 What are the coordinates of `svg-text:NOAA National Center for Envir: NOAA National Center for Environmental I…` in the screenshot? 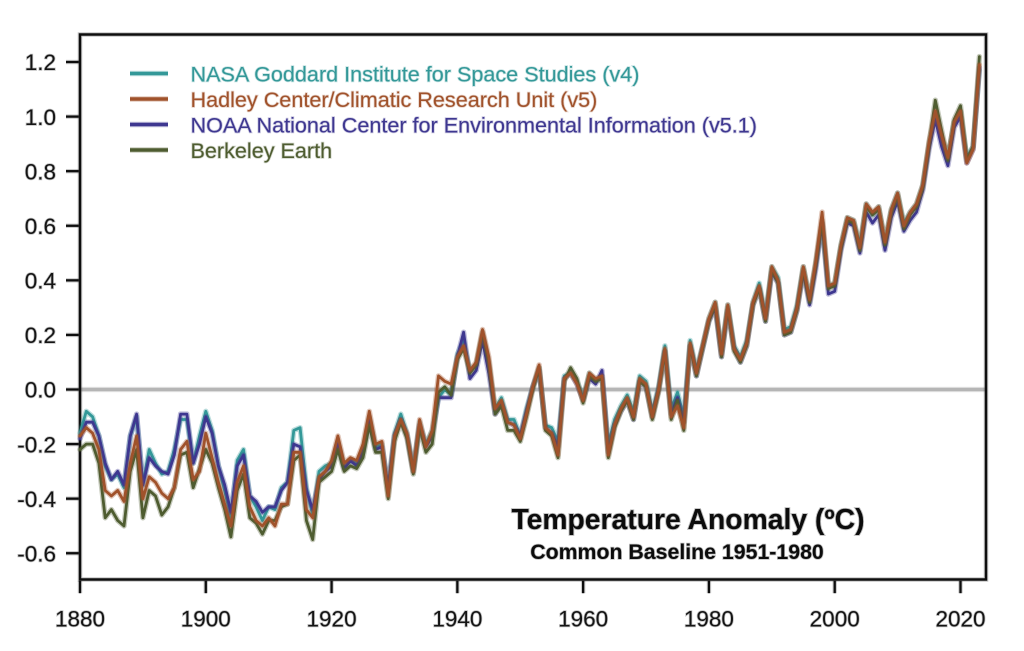 It's located at (474, 124).